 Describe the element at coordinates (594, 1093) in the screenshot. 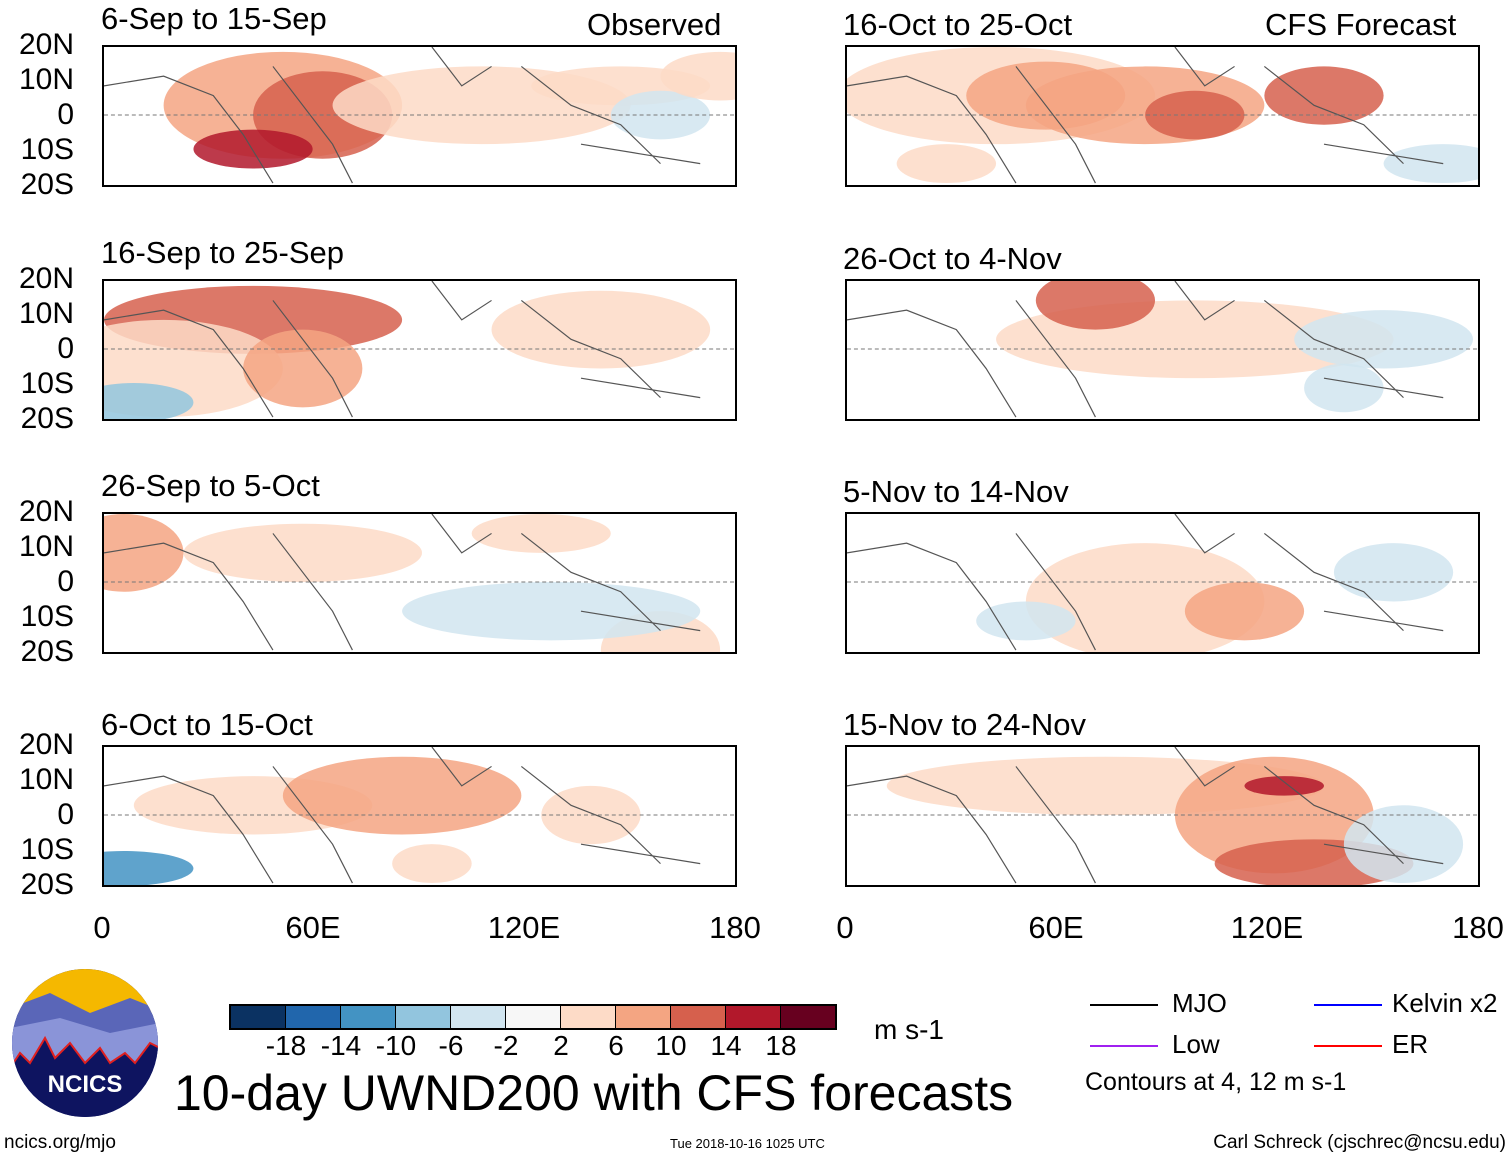

I see `figure-title: 10-day UWND200 with CFS forecasts` at that location.